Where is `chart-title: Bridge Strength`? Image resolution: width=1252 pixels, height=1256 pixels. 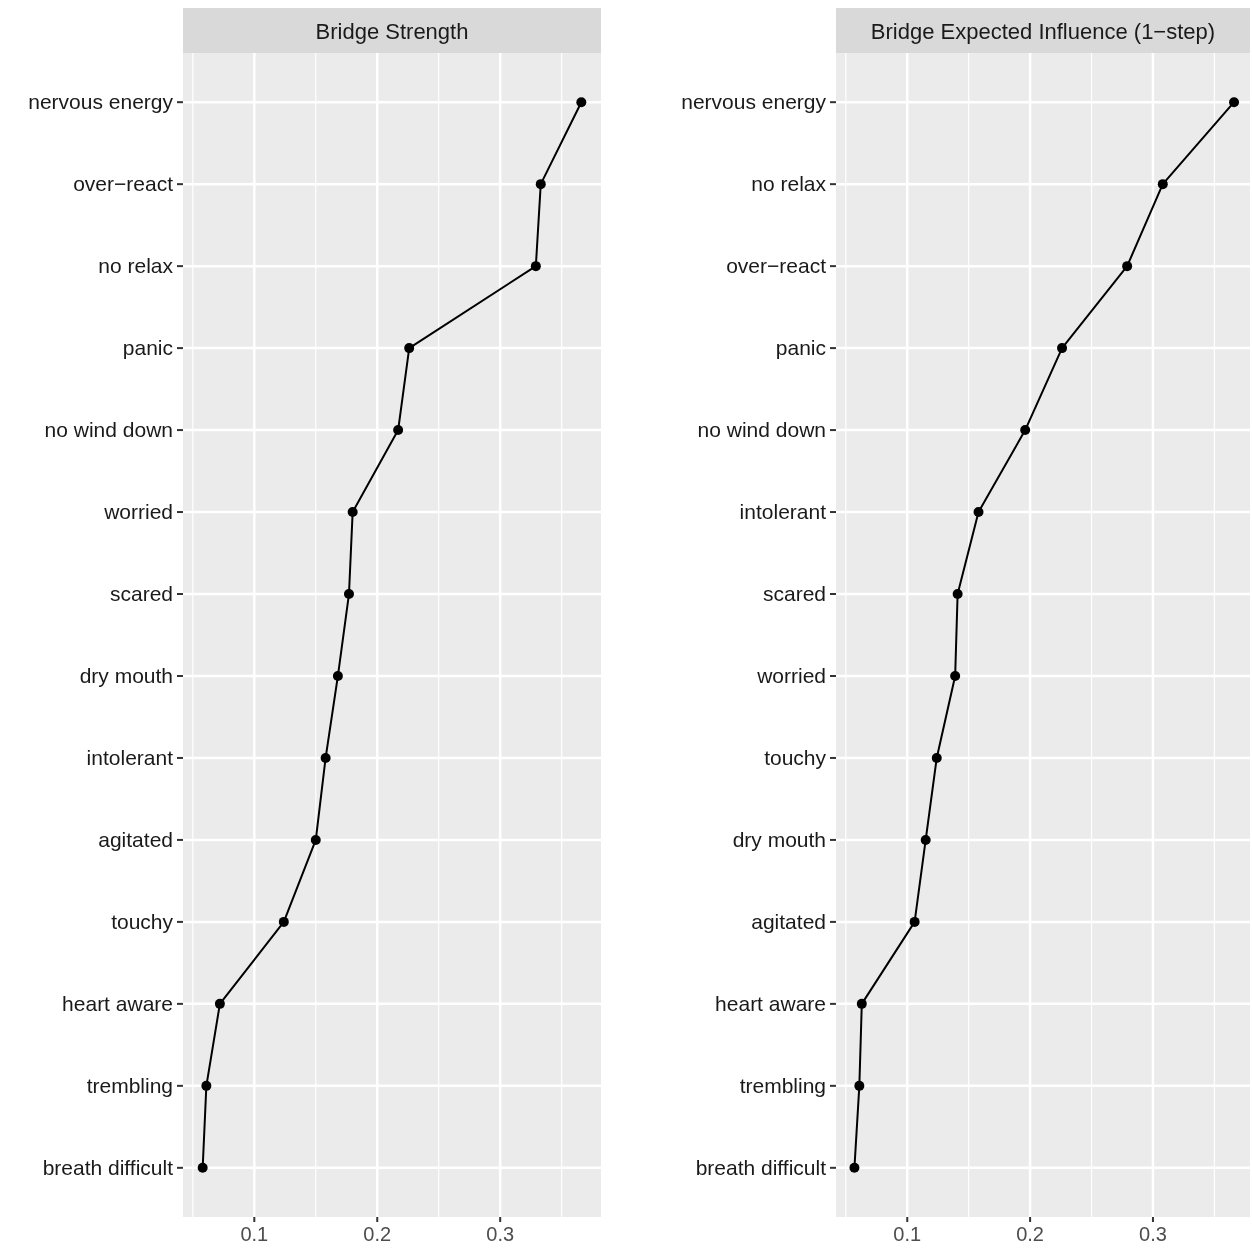 chart-title: Bridge Strength is located at coordinates (392, 31).